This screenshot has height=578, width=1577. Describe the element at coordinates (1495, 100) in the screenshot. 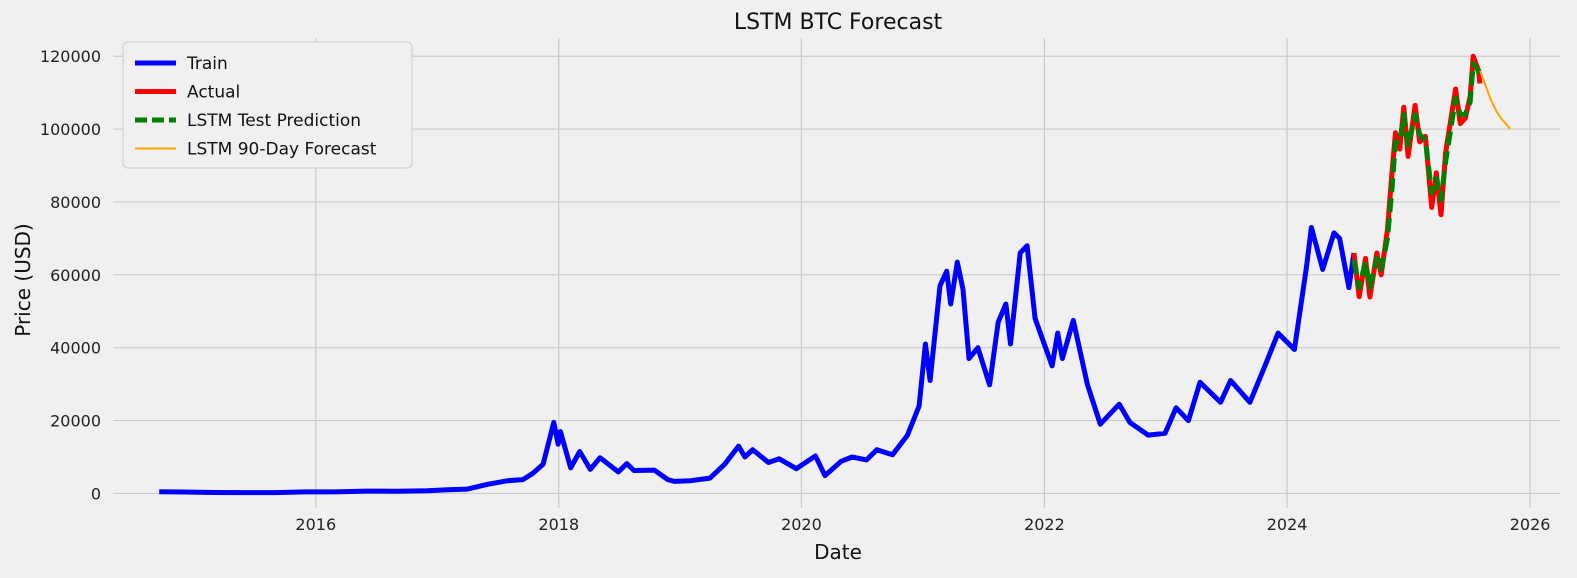

I see `series-line-lstm-90-day-forecast` at that location.